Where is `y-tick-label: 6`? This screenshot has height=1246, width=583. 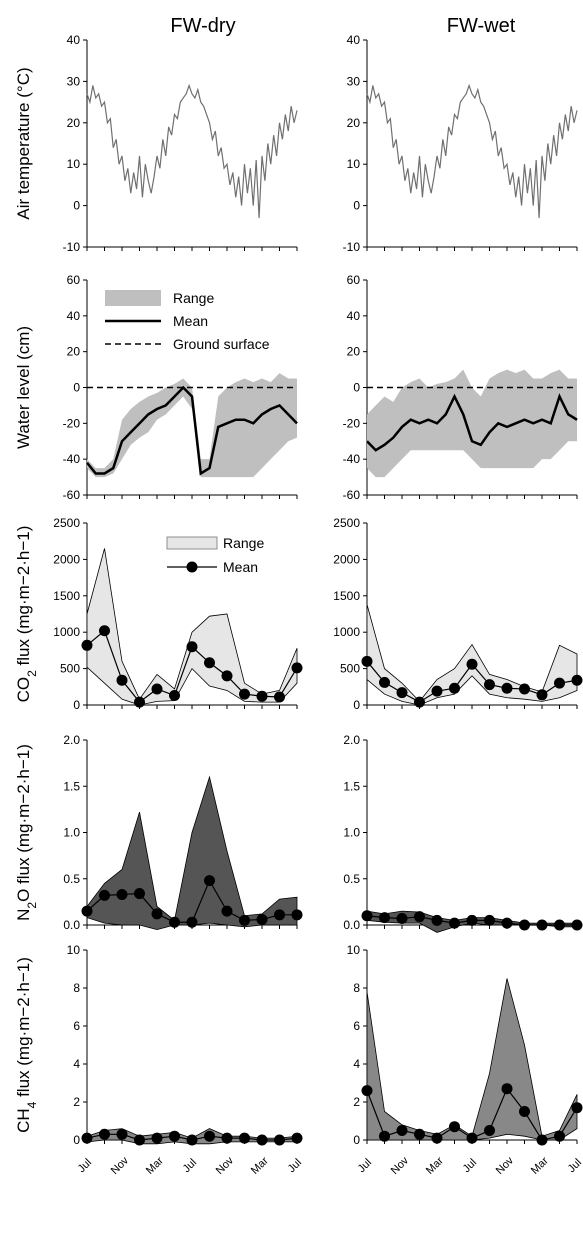 y-tick-label: 6 is located at coordinates (76, 1026).